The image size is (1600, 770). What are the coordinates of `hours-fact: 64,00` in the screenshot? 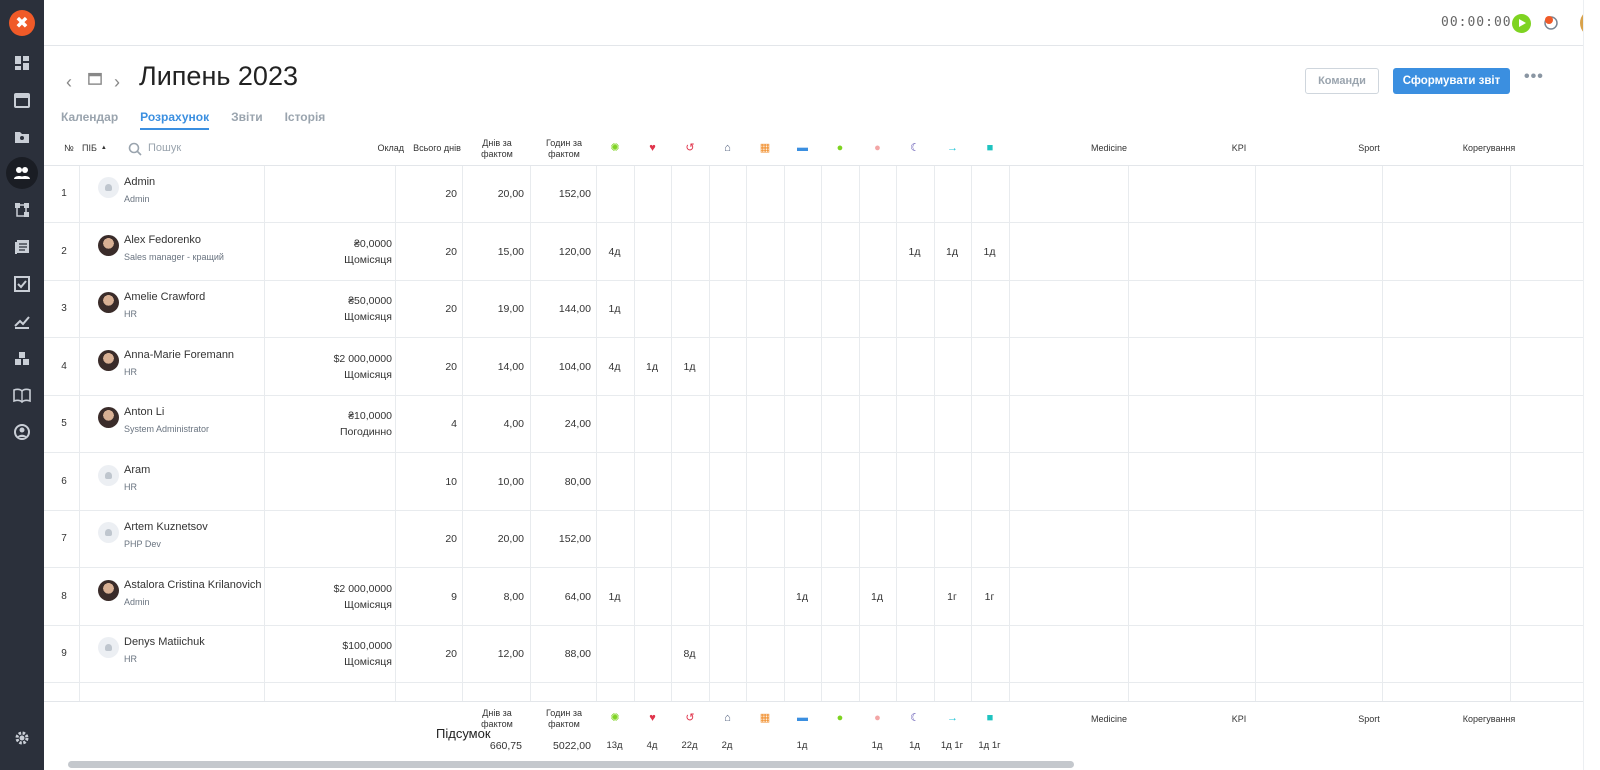 It's located at (577, 596).